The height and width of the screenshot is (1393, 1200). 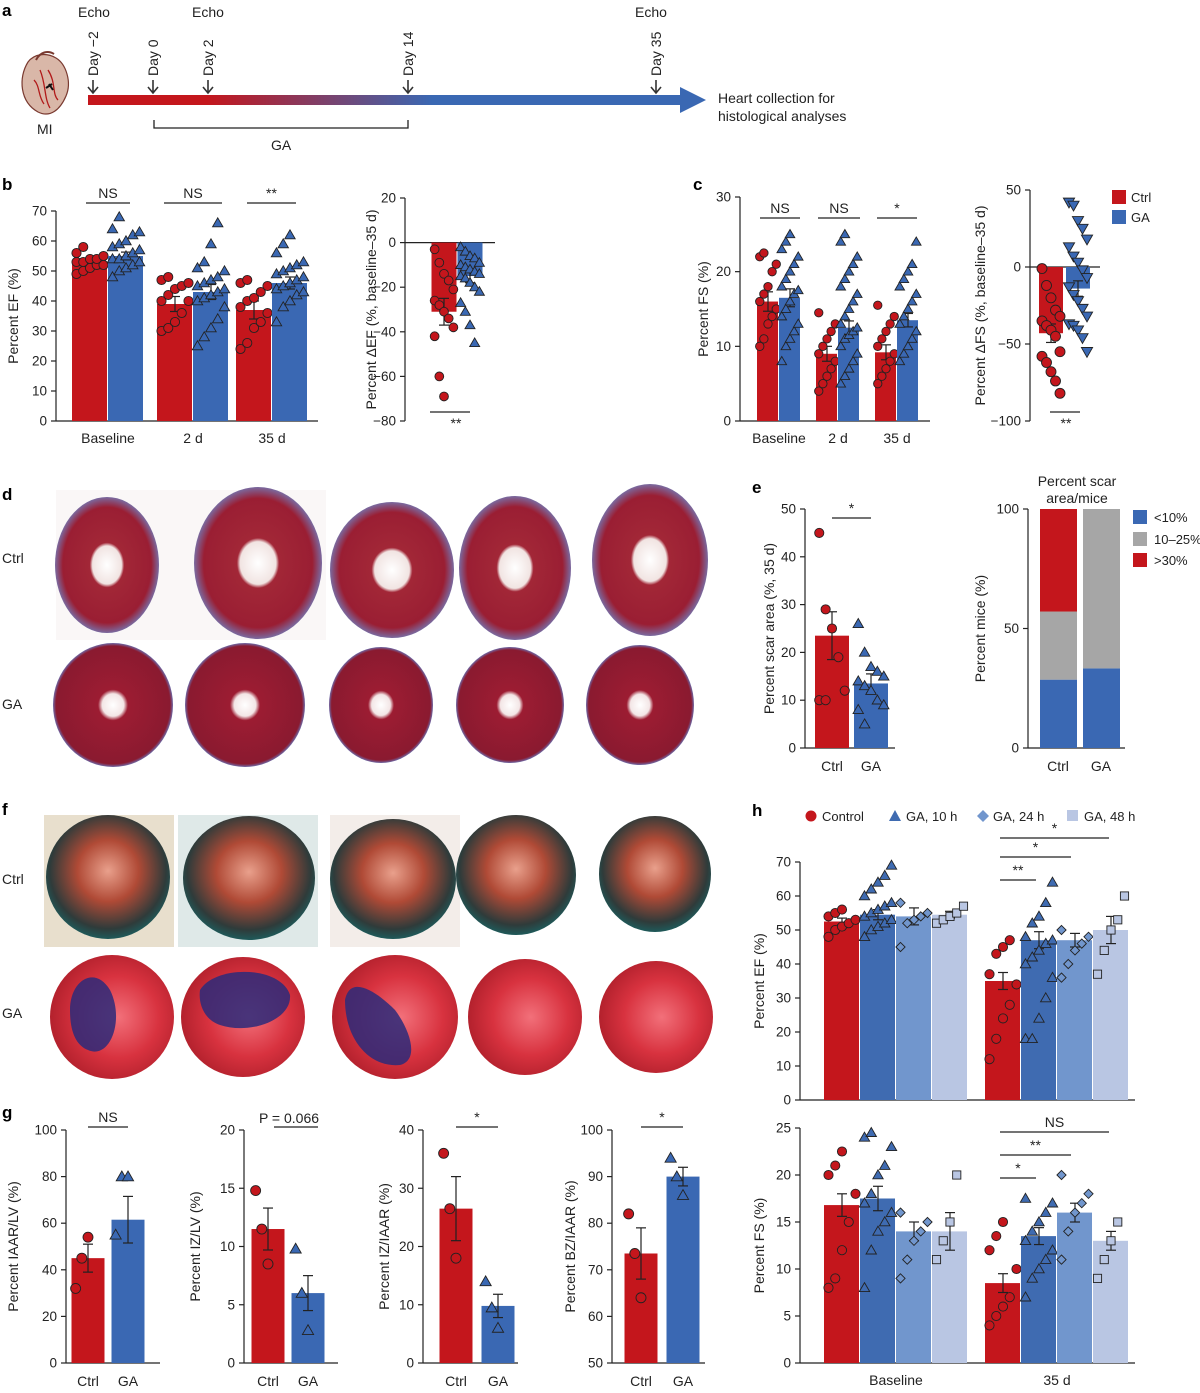 What do you see at coordinates (456, 1258) in the screenshot?
I see `g3-data-point` at bounding box center [456, 1258].